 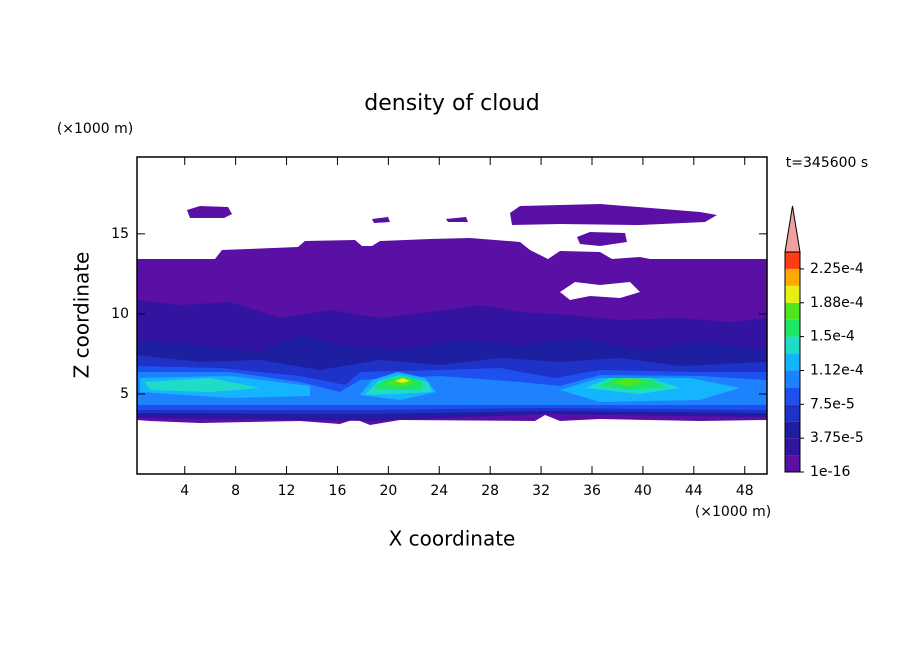 What do you see at coordinates (451, 103) in the screenshot?
I see `chart-title: density of cloud` at bounding box center [451, 103].